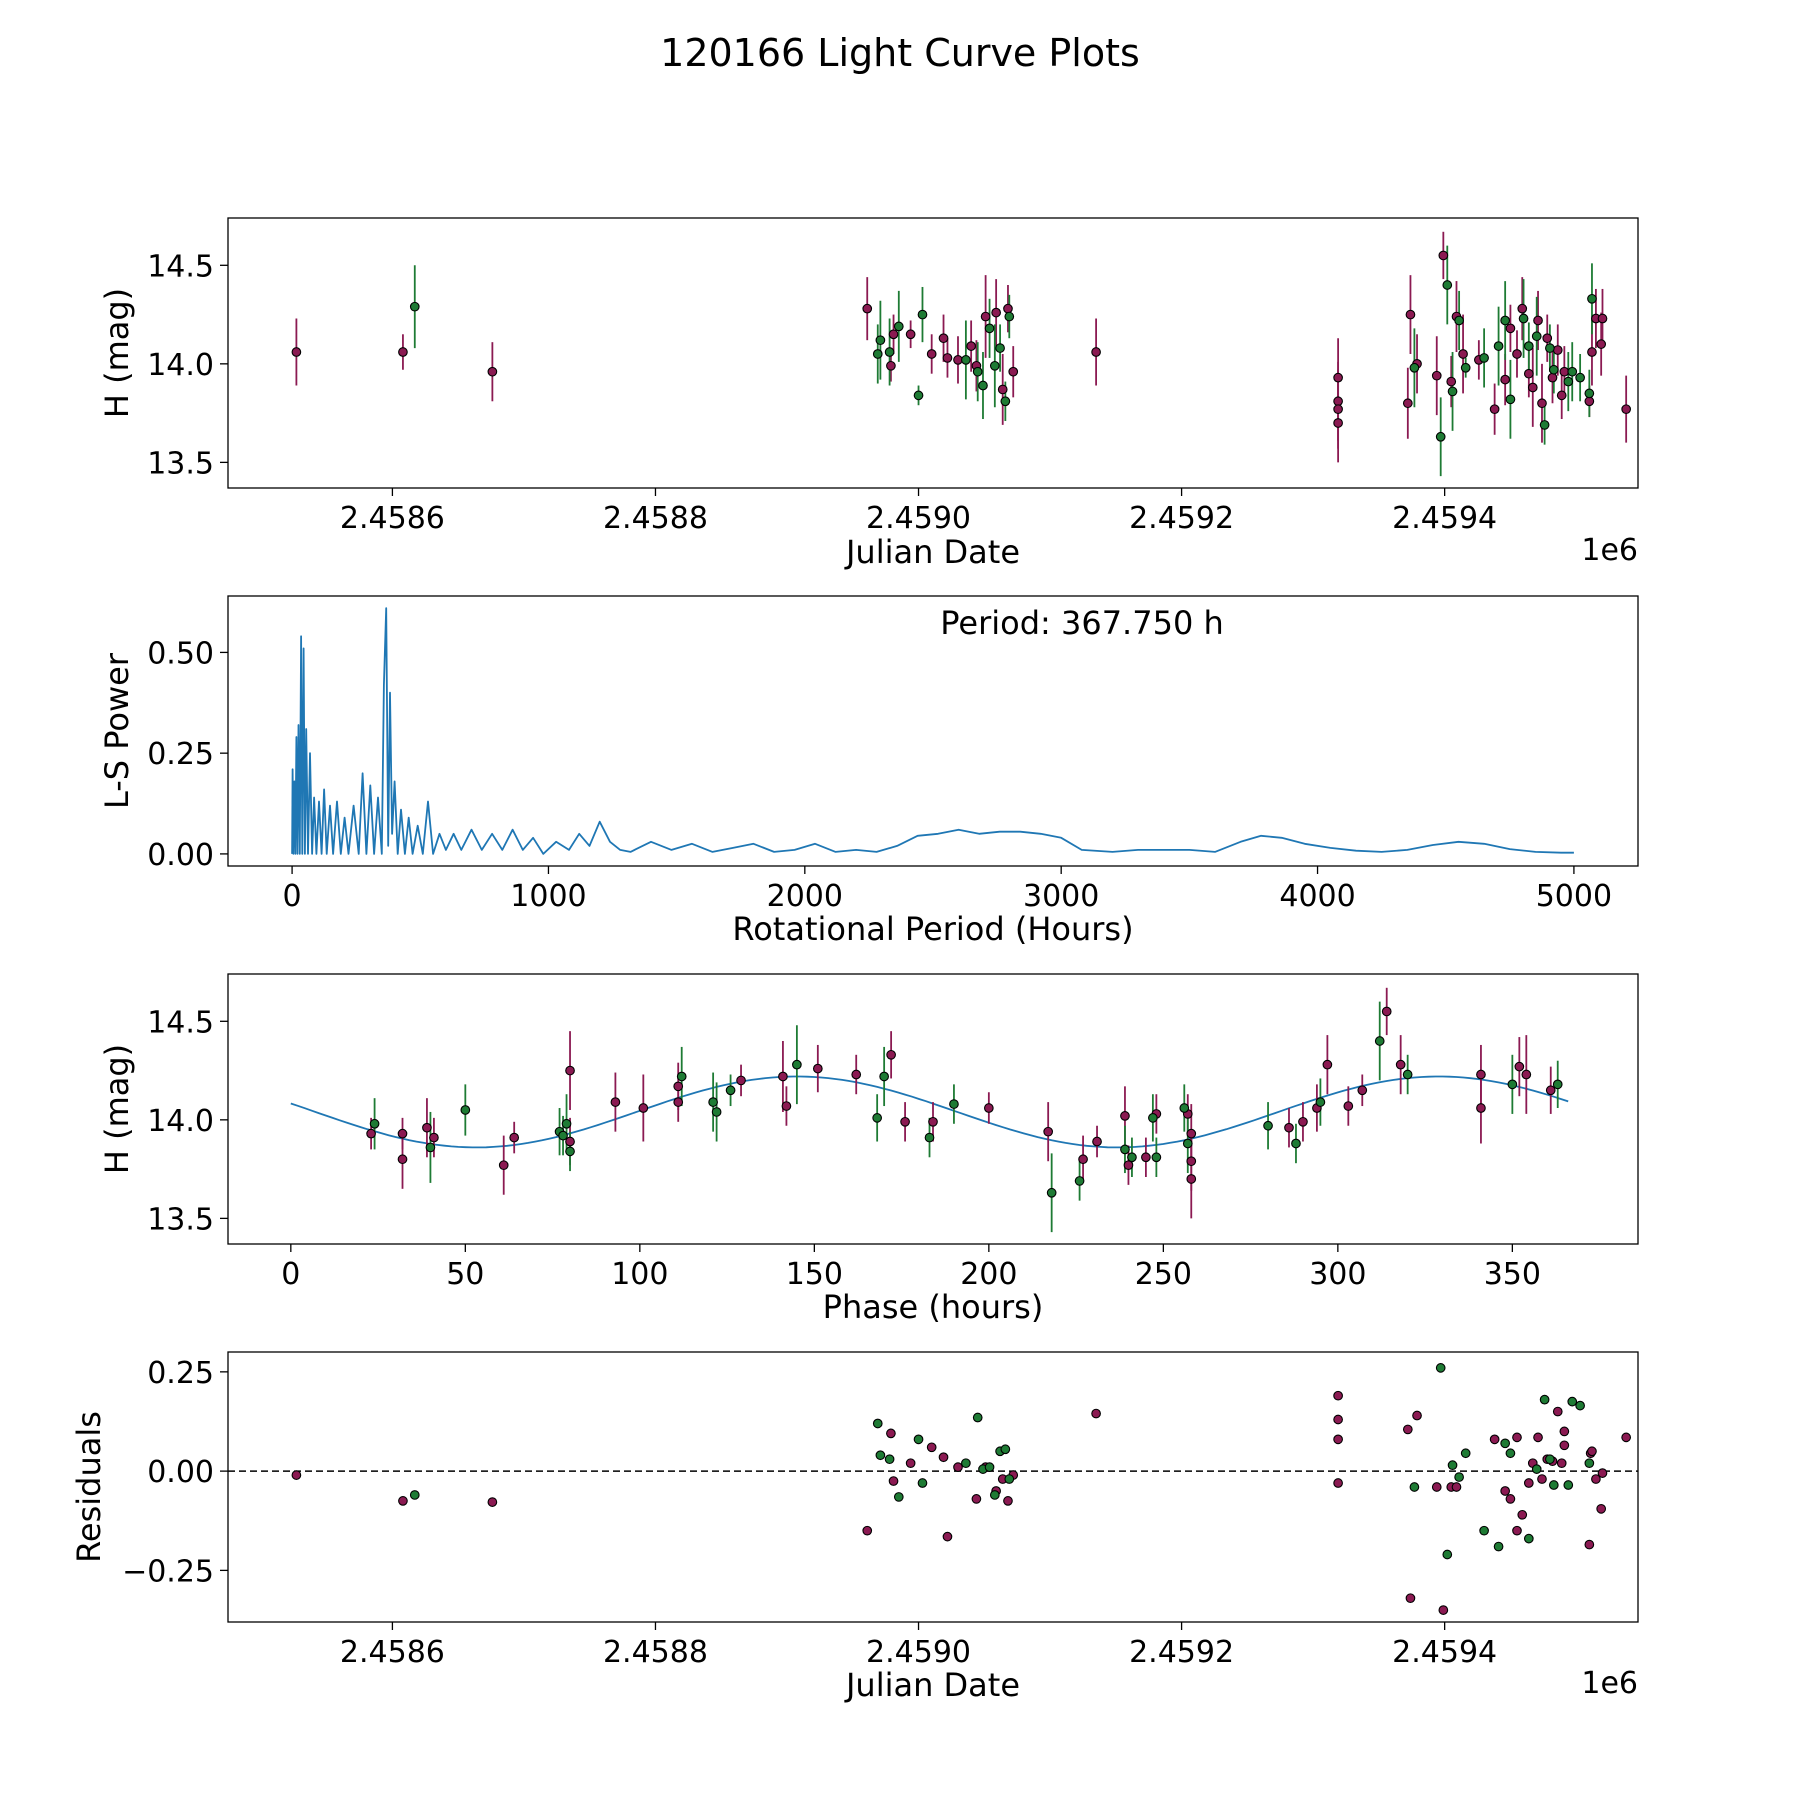  I want to click on phasefold-xtick-label: 100, so click(639, 1274).